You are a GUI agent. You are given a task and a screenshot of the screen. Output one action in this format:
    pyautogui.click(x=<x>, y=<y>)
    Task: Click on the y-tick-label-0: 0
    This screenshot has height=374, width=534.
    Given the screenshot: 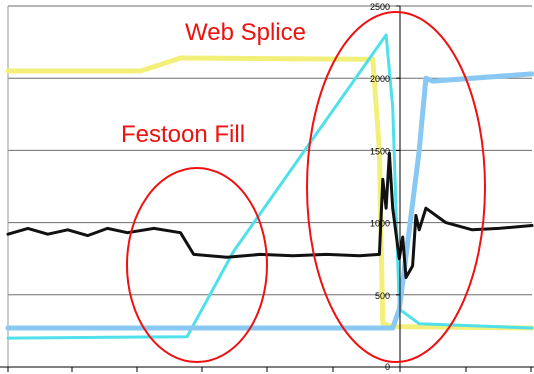 What is the action you would take?
    pyautogui.click(x=387, y=367)
    